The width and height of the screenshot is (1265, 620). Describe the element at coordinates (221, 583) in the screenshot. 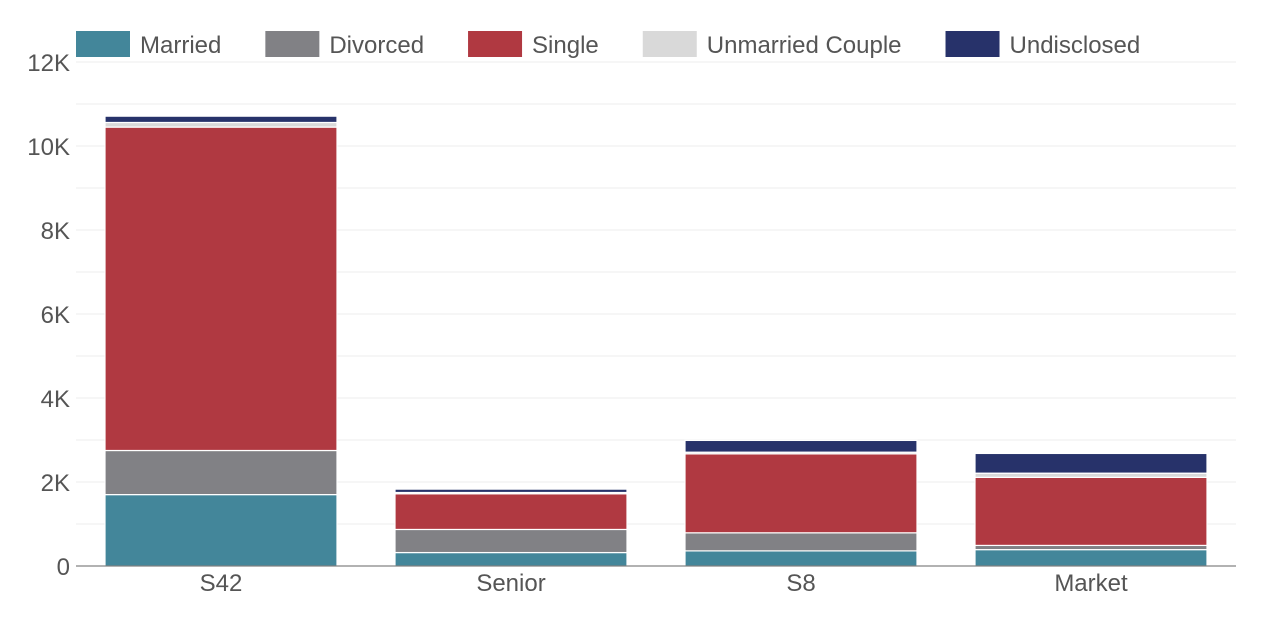

I see `x-tick-label: S42` at that location.